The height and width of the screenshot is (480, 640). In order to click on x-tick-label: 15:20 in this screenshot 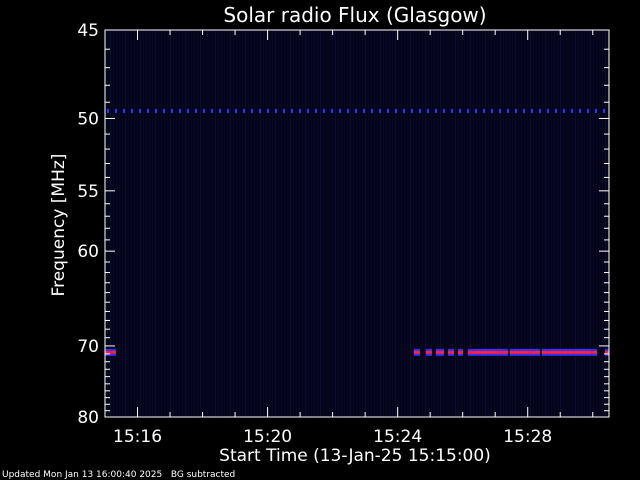, I will do `click(267, 437)`.